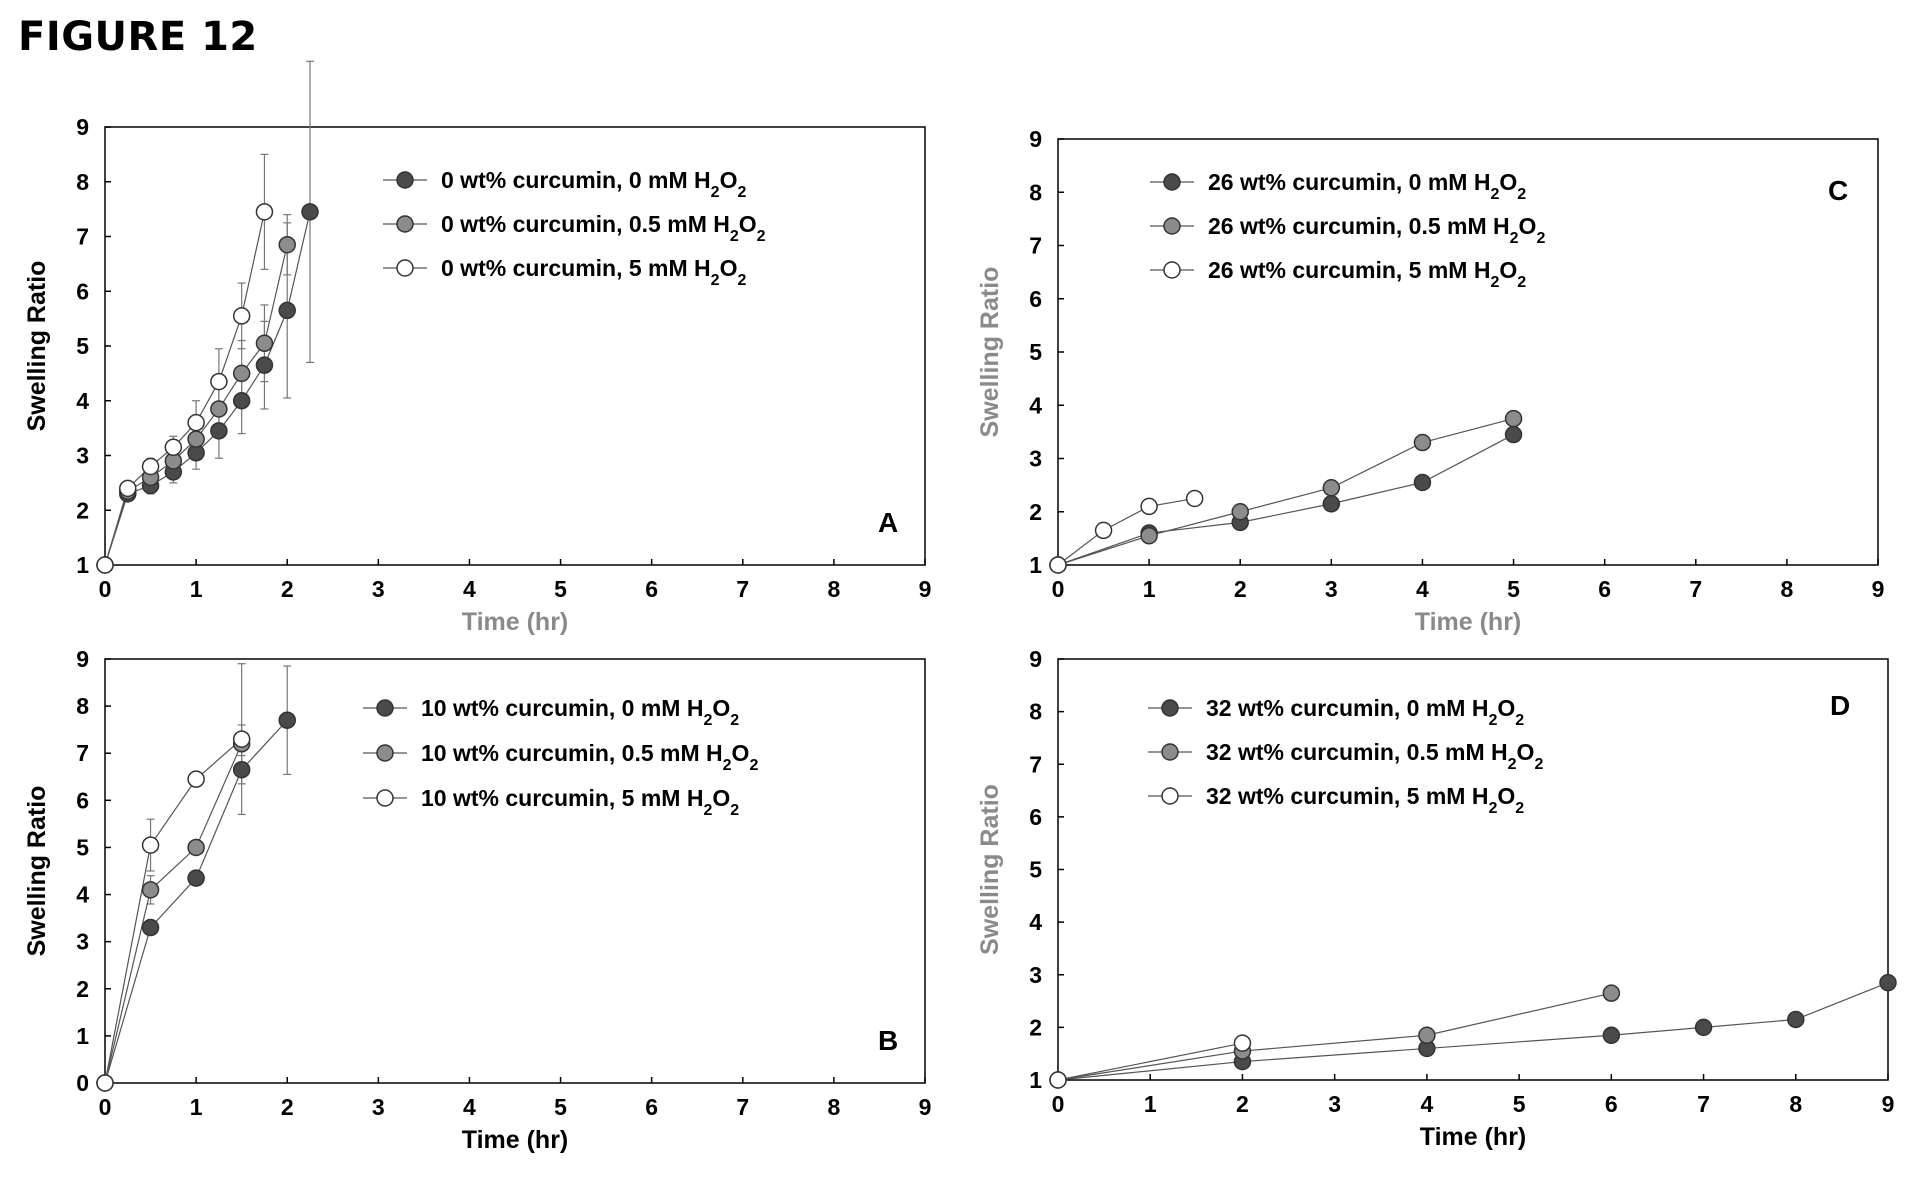 This screenshot has width=1911, height=1182. I want to click on panel-d-series-0-line, so click(1473, 1031).